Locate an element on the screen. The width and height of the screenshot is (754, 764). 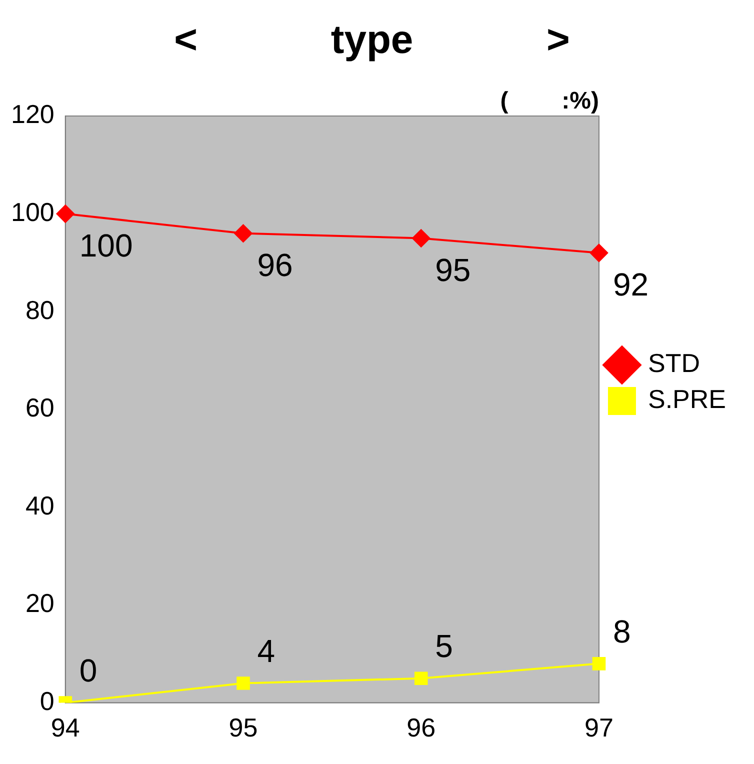
data-label: 100 is located at coordinates (106, 246).